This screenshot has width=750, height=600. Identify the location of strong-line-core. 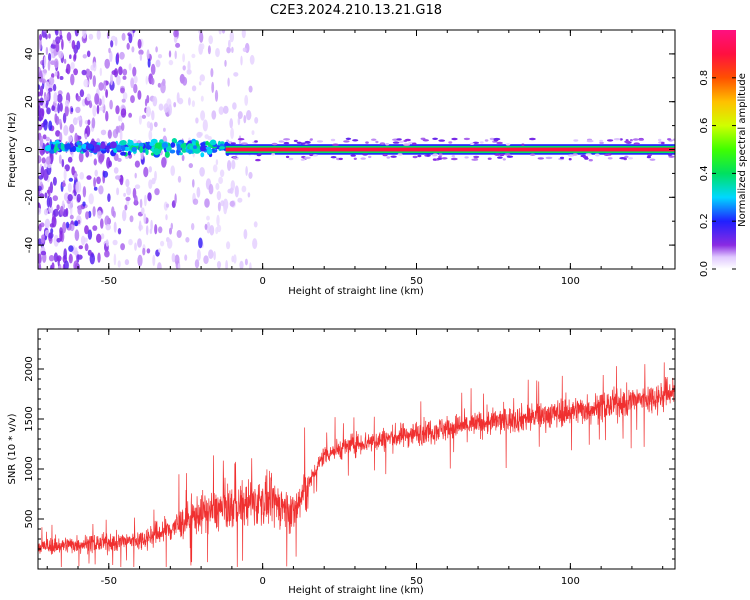
(450, 149).